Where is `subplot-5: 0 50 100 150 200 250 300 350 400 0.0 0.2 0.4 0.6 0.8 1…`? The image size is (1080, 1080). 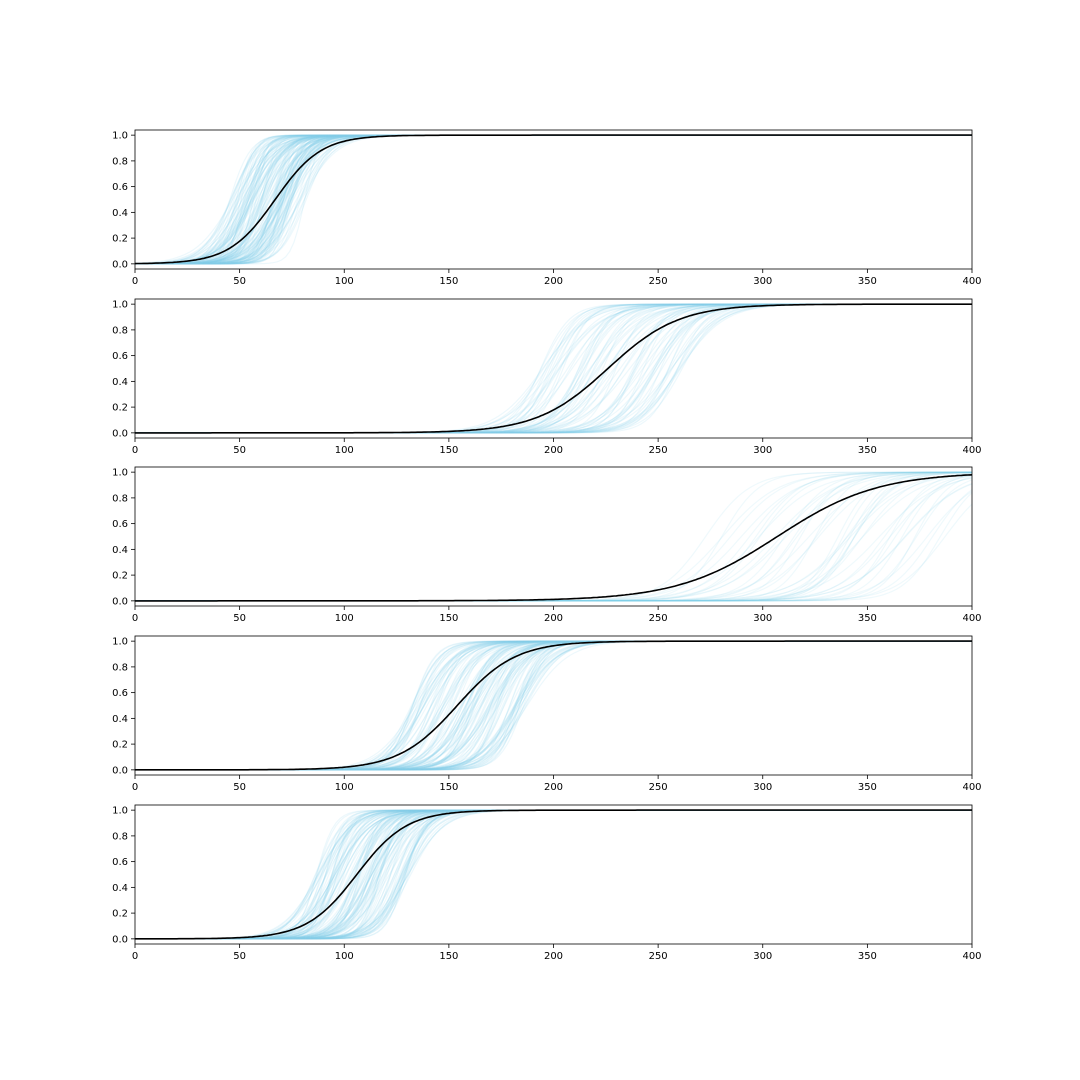
subplot-5: 0 50 100 150 200 250 300 350 400 0.0 0.2 0.4 0.6 0.8 1… is located at coordinates (547, 883).